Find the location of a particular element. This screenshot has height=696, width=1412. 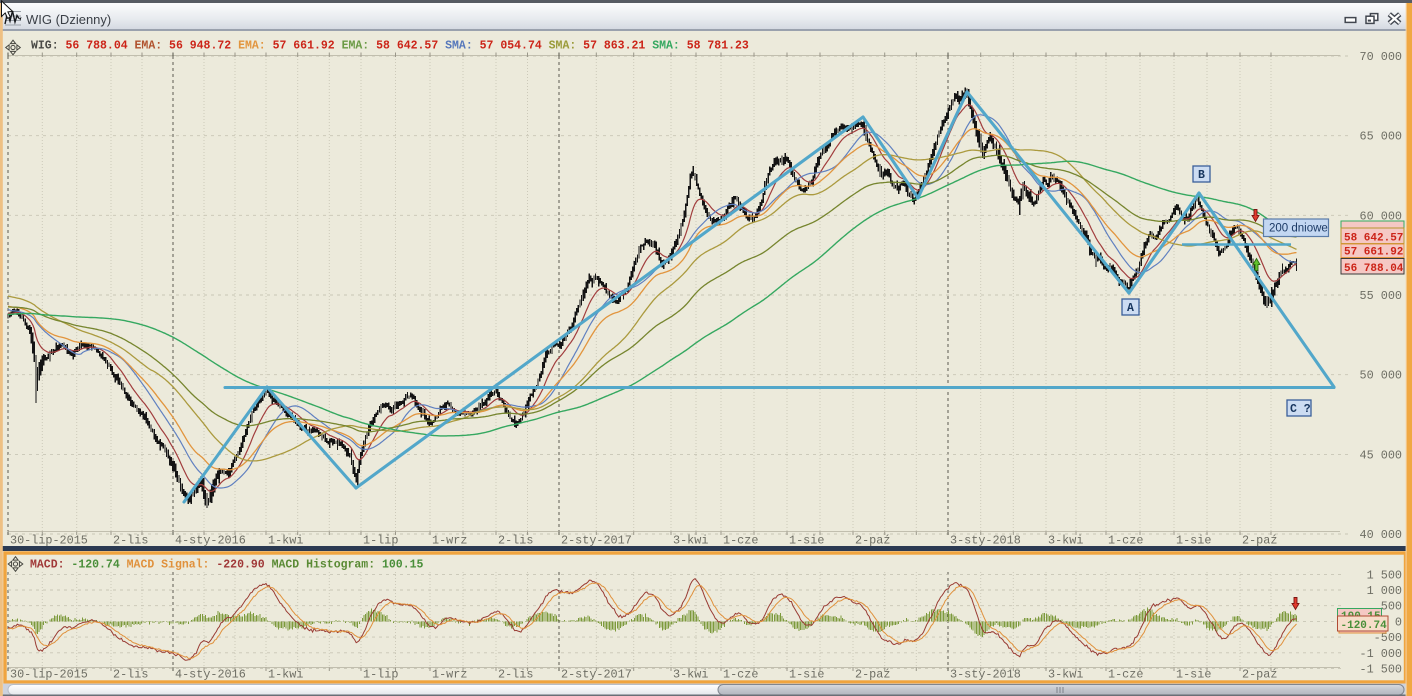

svg-text: 1 500 is located at coordinates (1384, 575).